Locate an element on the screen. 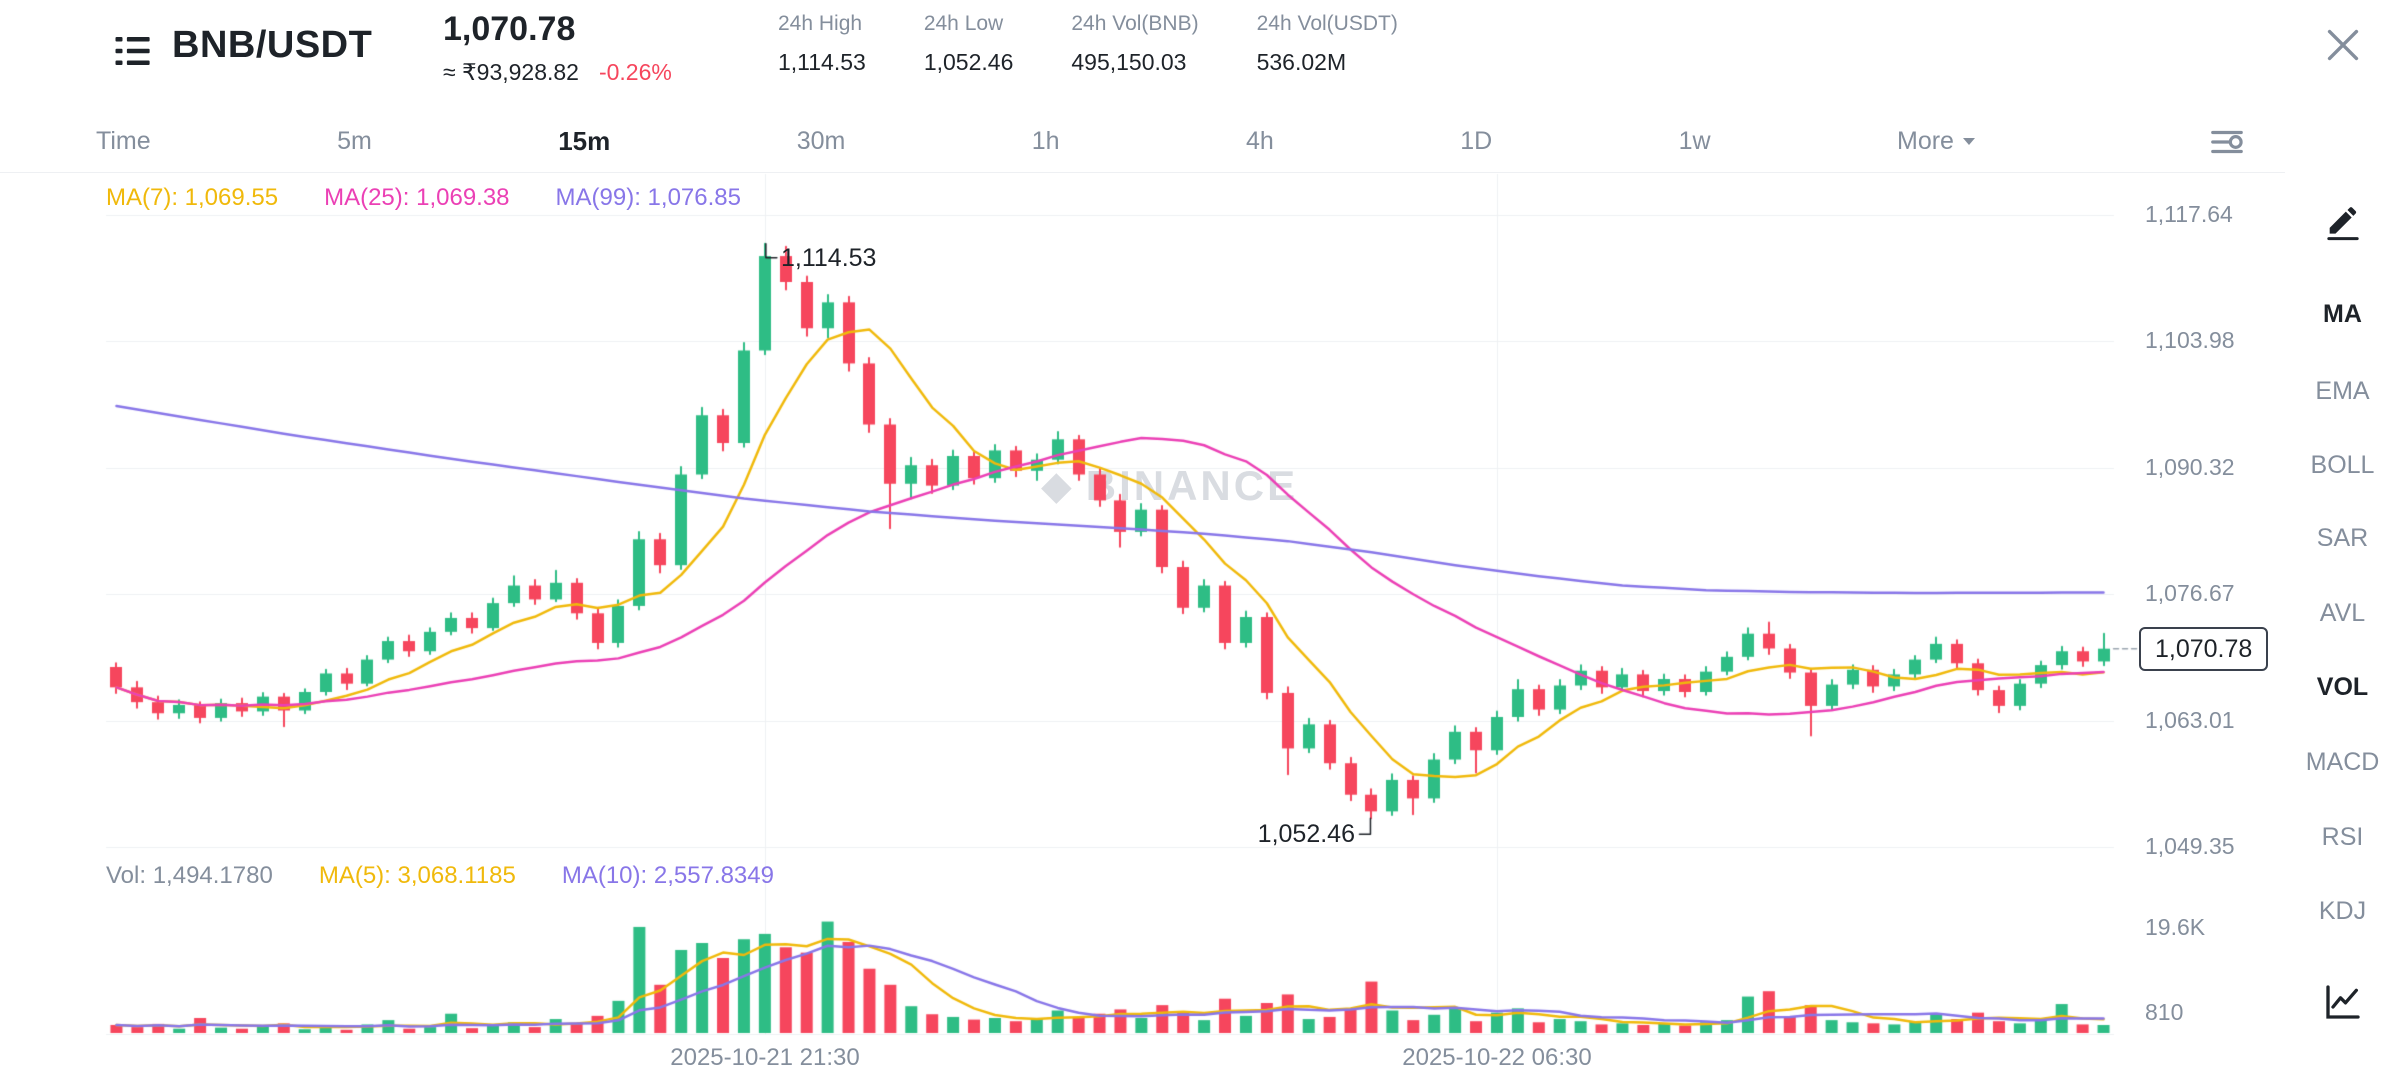  sidebar-item-macd: MACD is located at coordinates (2342, 762).